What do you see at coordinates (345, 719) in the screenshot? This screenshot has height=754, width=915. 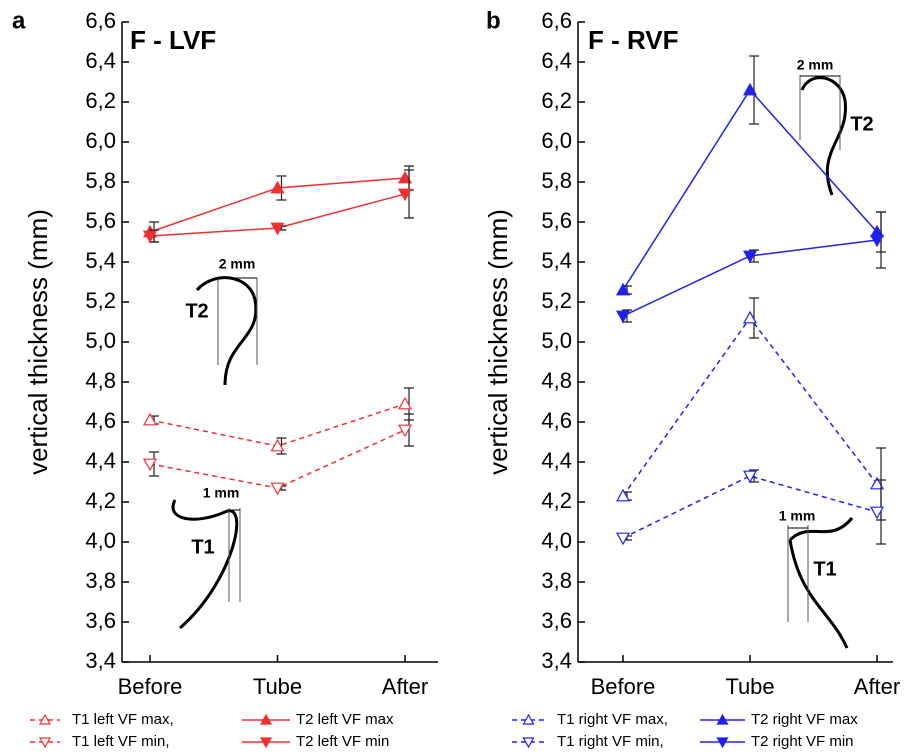 I see `legend-label: T2 left VF max` at bounding box center [345, 719].